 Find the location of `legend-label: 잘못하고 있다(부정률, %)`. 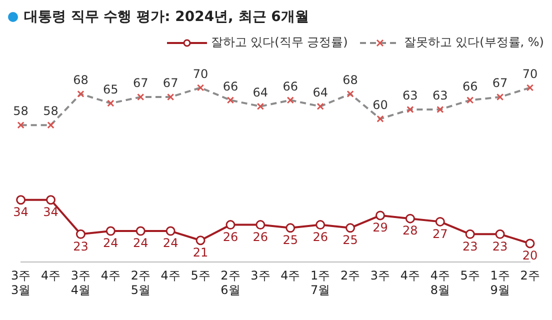

legend-label: 잘못하고 있다(부정률, %) is located at coordinates (474, 42).